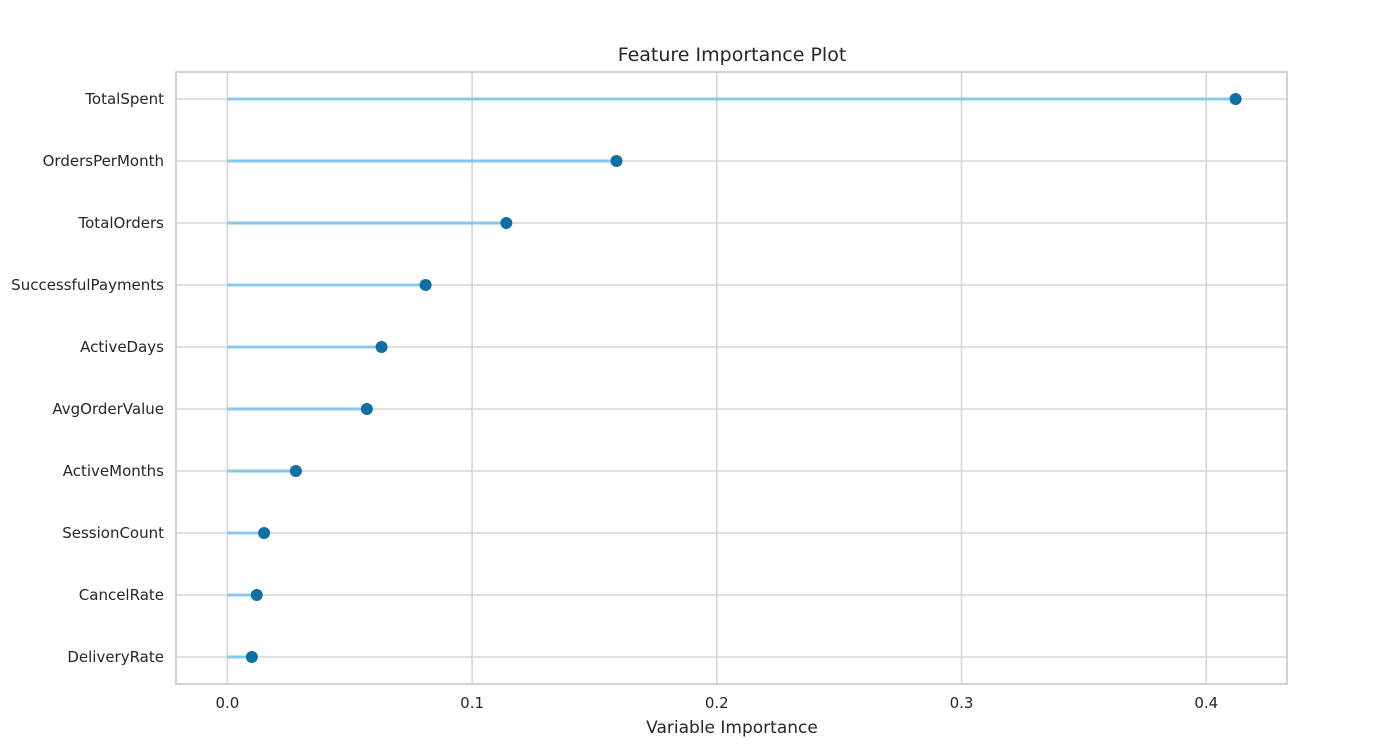 The height and width of the screenshot is (756, 1382). What do you see at coordinates (1206, 703) in the screenshot?
I see `x-tick-label: 0.4` at bounding box center [1206, 703].